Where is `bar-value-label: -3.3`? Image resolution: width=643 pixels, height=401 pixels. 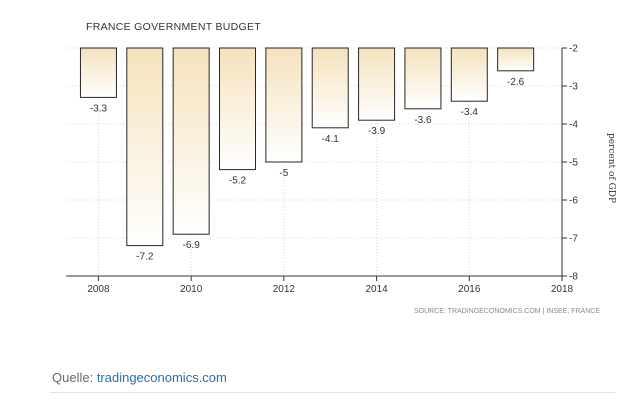 bar-value-label: -3.3 is located at coordinates (99, 108).